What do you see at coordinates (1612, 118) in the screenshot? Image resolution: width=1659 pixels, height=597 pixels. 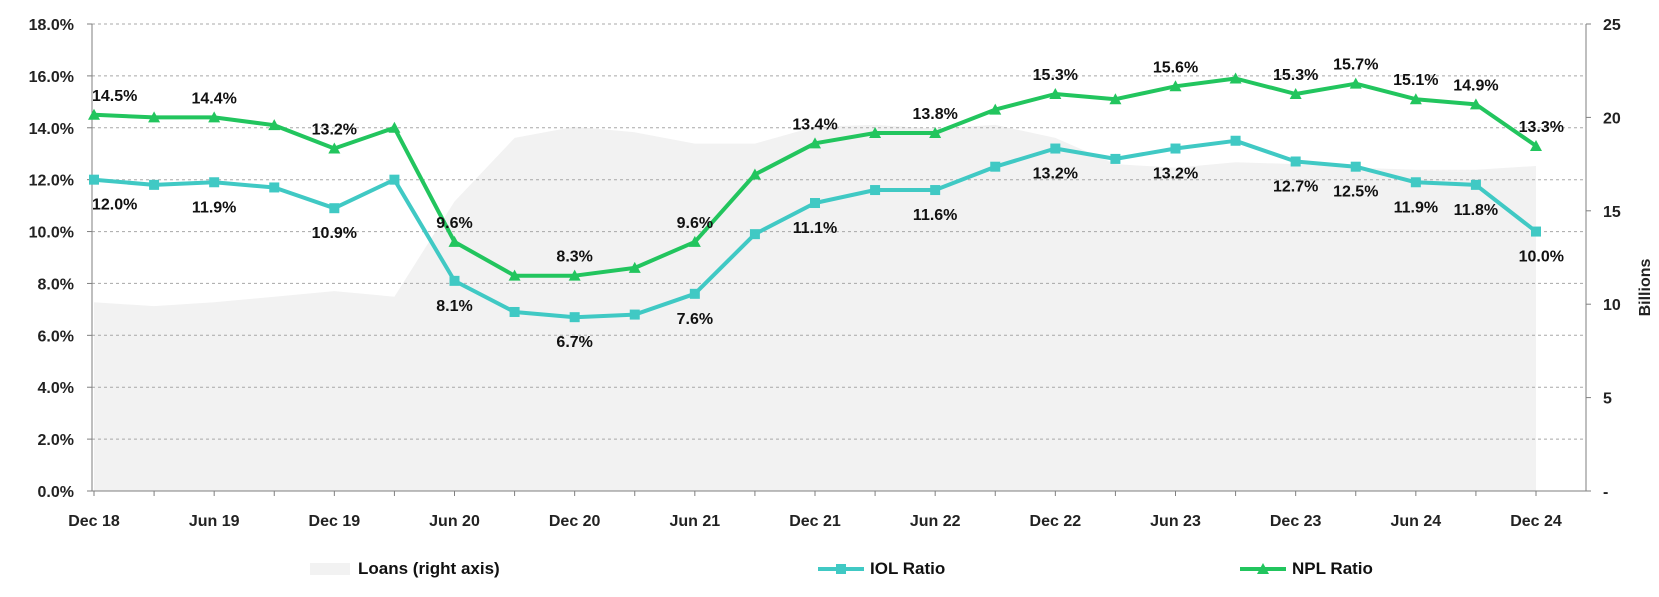 I see `right-tick-label: 20` at bounding box center [1612, 118].